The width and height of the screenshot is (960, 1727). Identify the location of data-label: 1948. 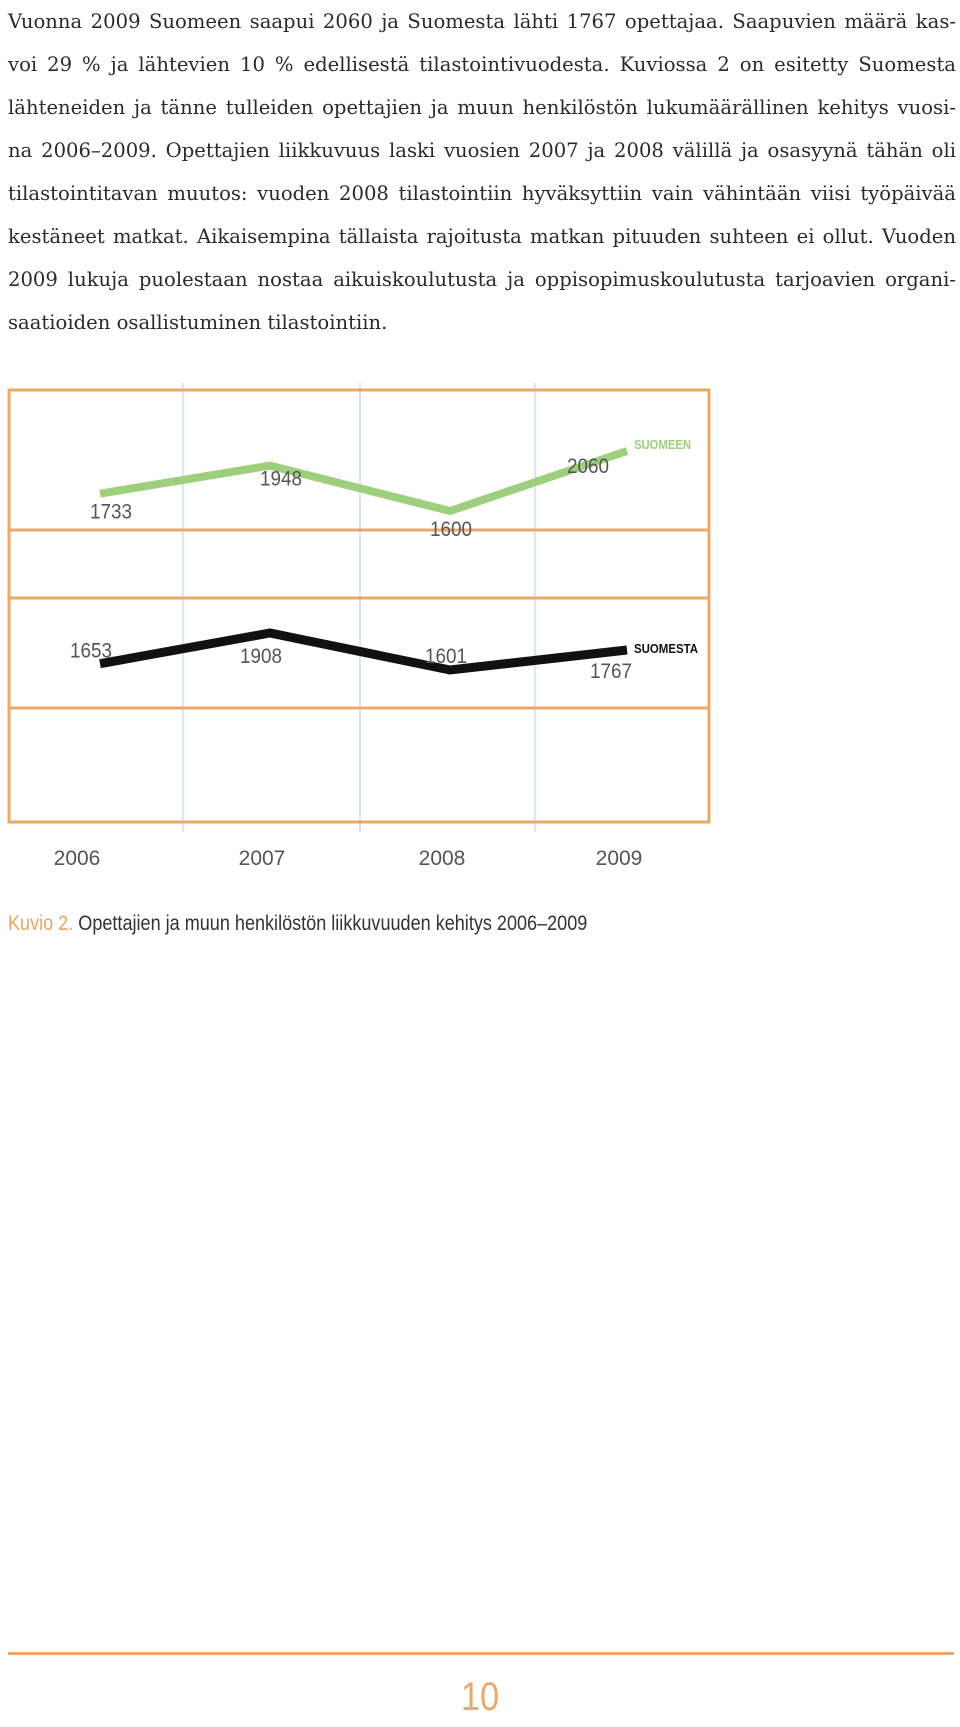
(281, 479).